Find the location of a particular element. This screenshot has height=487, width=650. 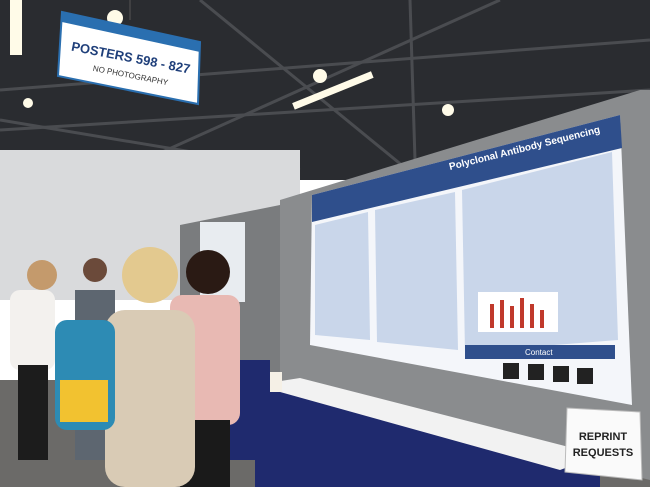

qr-codes is located at coordinates (548, 373).